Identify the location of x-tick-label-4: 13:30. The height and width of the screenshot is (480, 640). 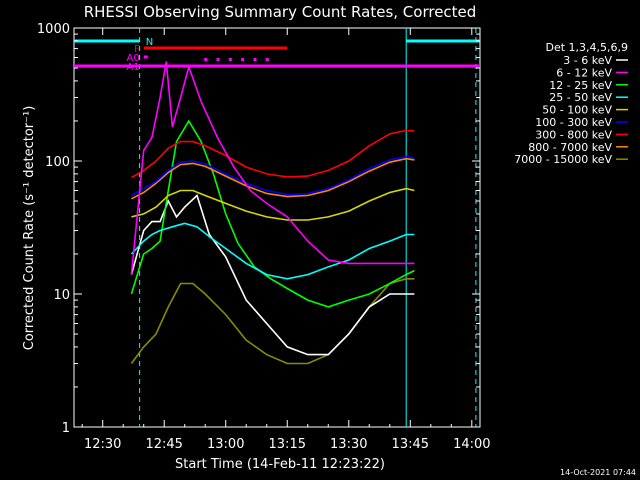
(348, 444).